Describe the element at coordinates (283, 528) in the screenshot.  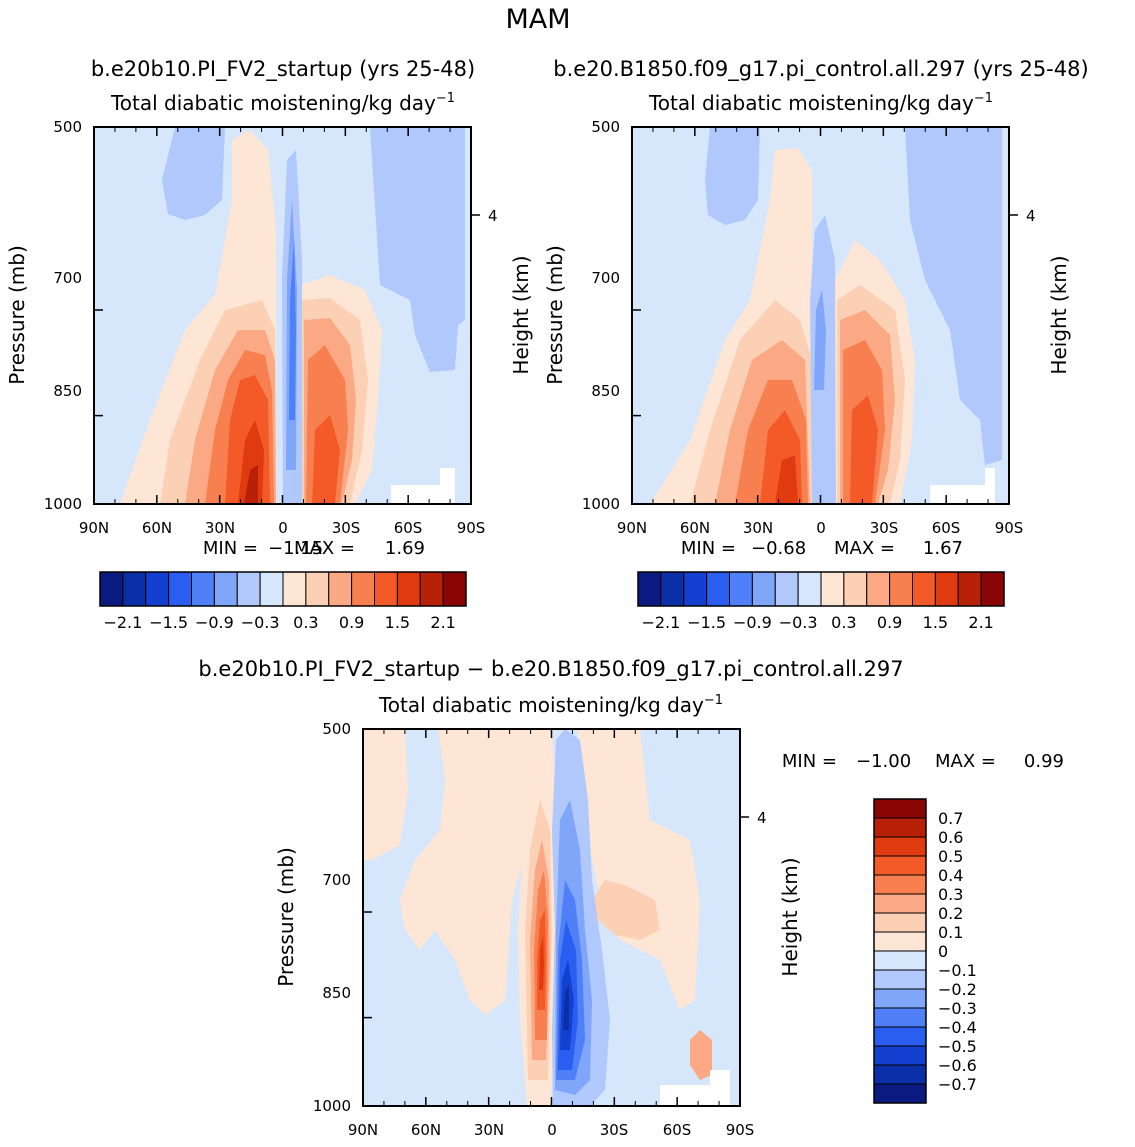
I see `p0-x-tick-label-0: 0` at that location.